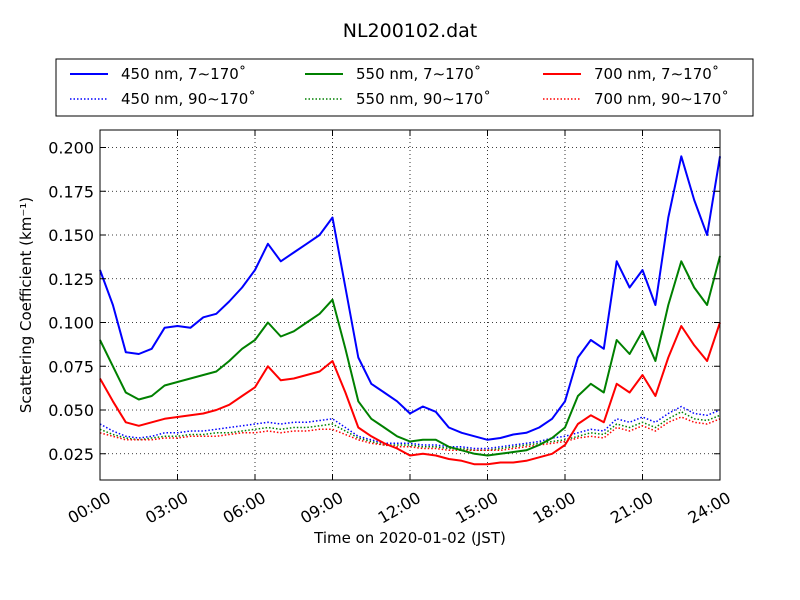 The height and width of the screenshot is (600, 800). I want to click on y-tick-label: 0.200, so click(71, 148).